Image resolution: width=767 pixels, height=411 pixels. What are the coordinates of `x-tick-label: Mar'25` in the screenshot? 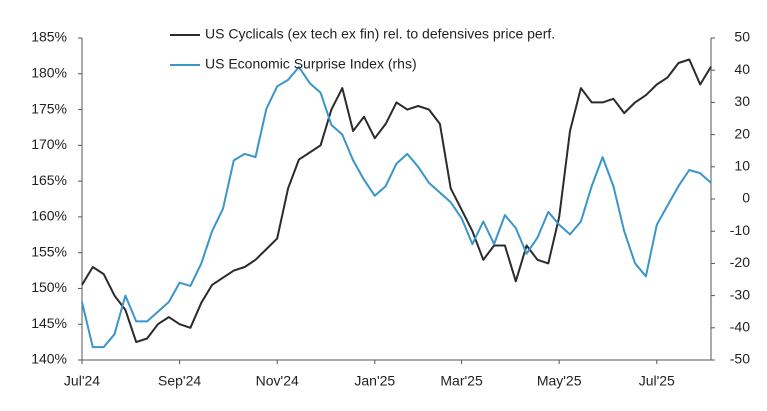 It's located at (461, 381).